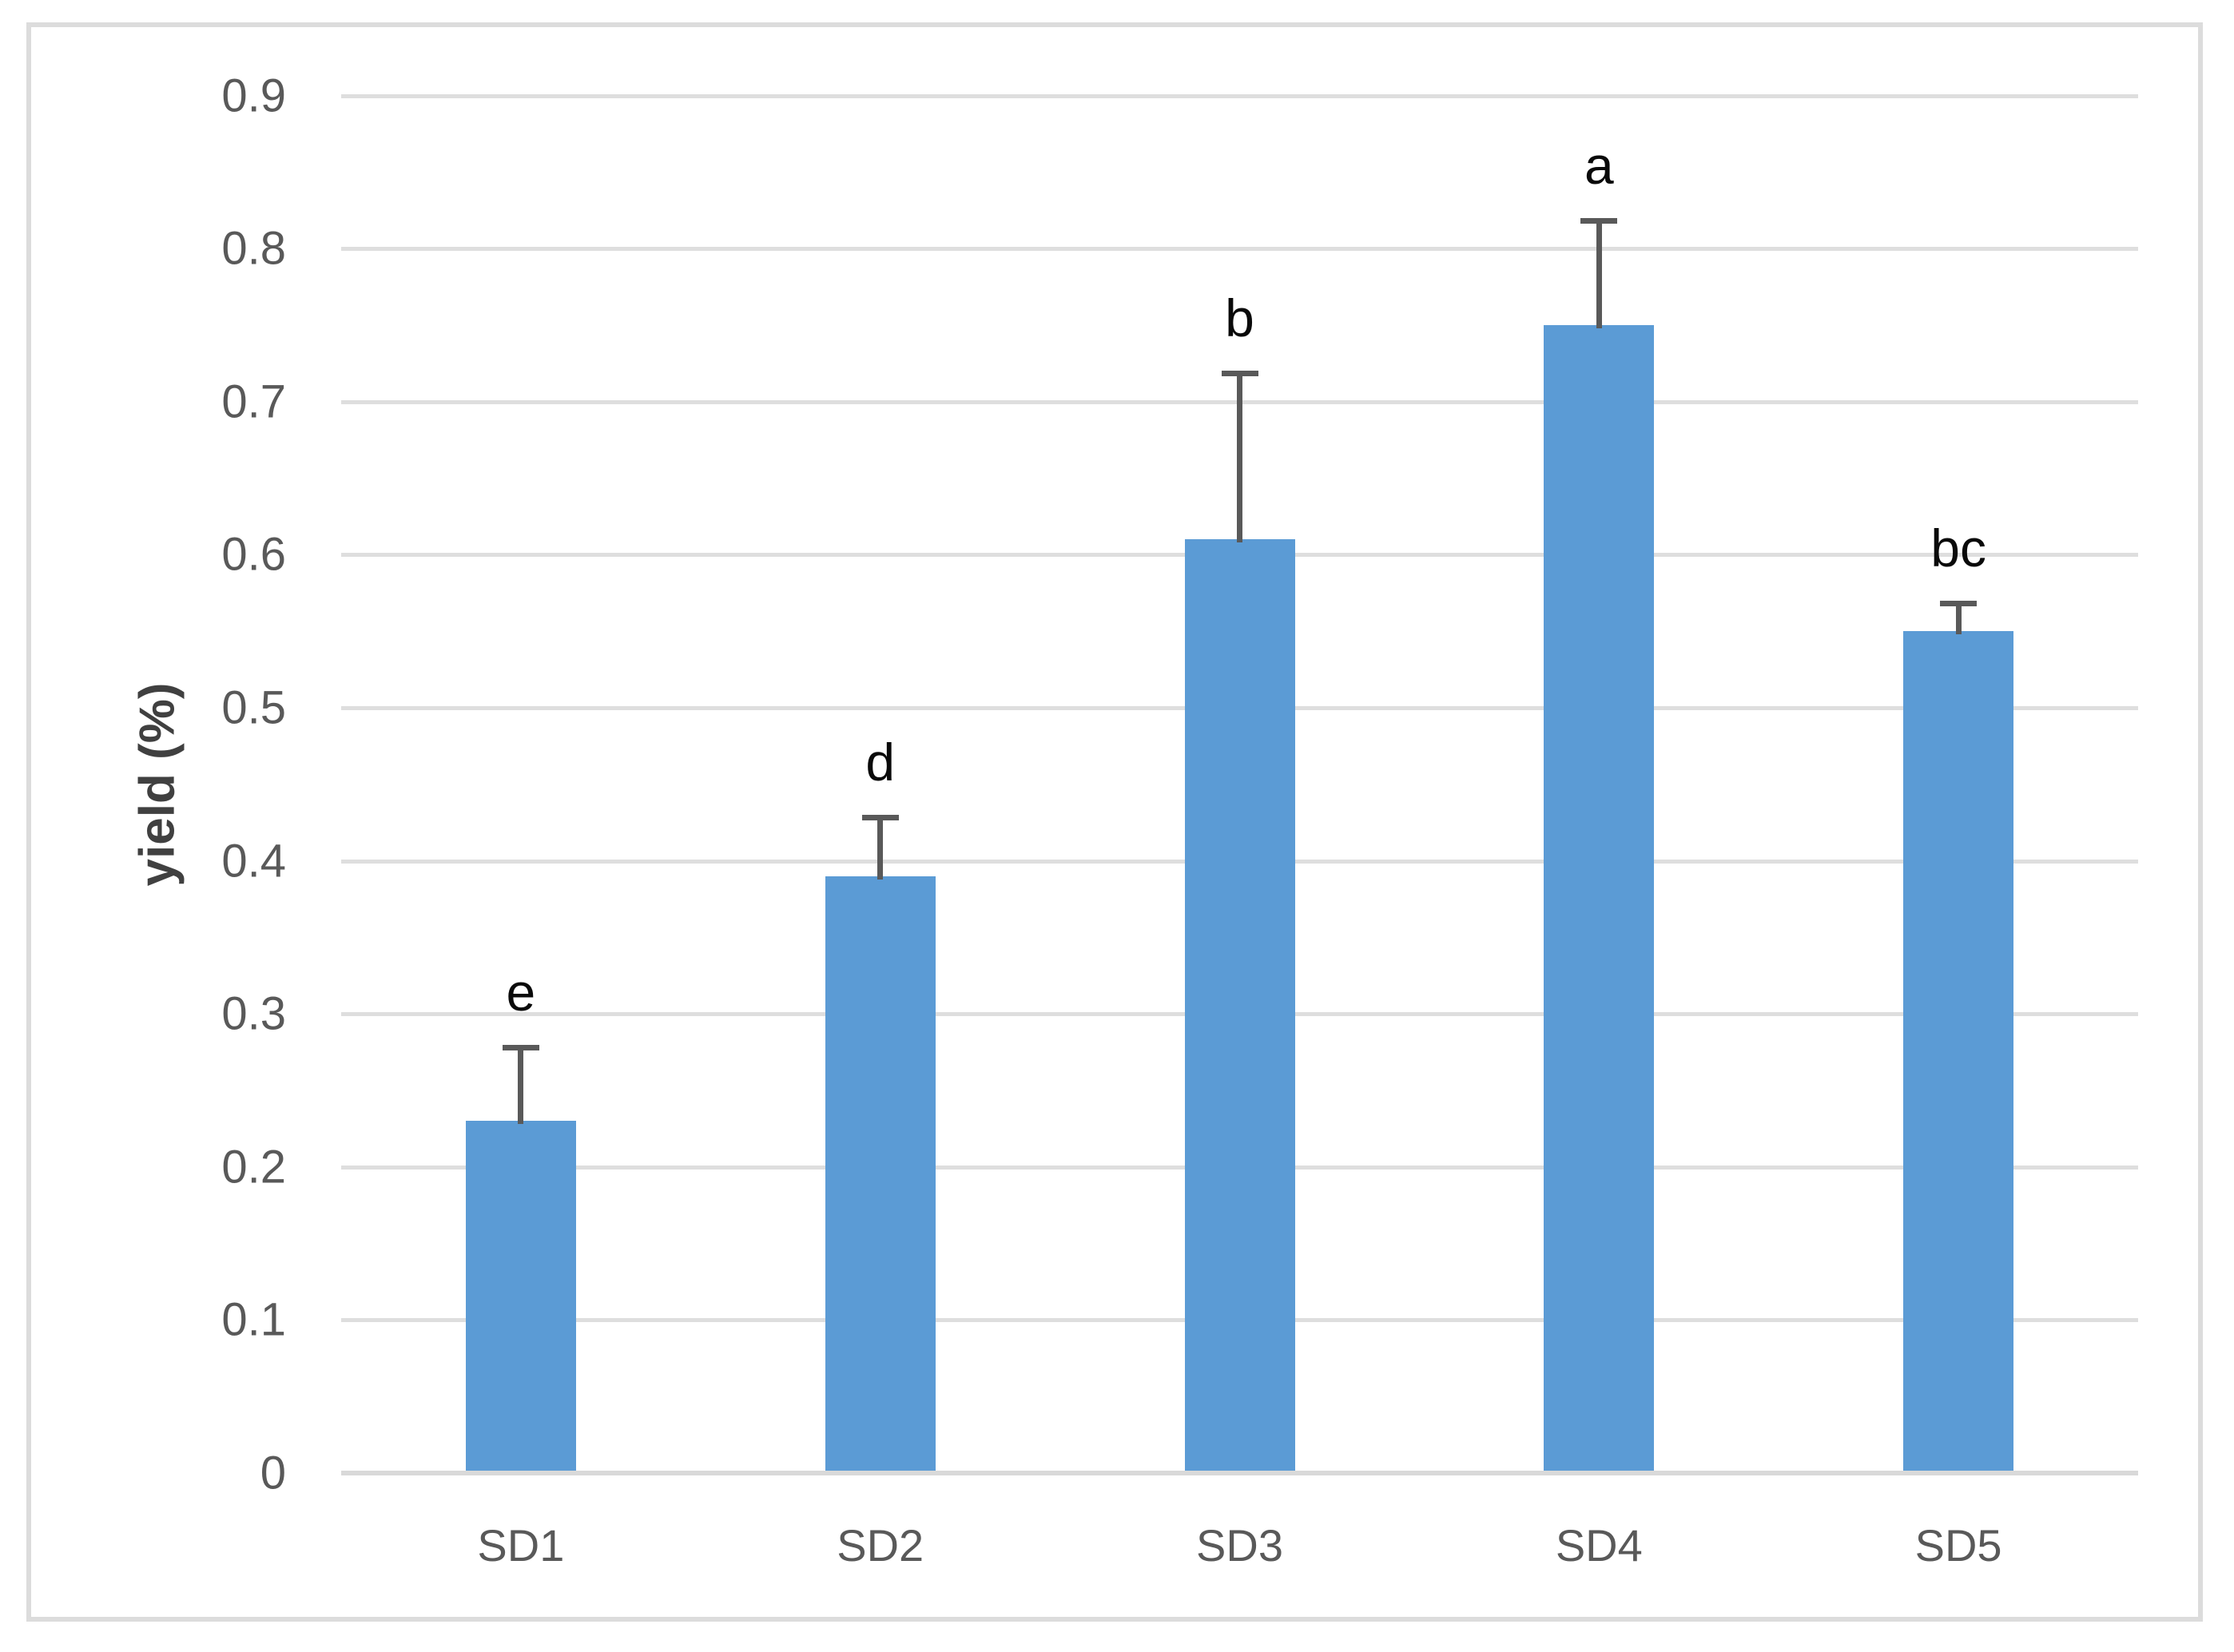 This screenshot has height=1652, width=2234. Describe the element at coordinates (1239, 1545) in the screenshot. I see `x-tick-label-SD3: SD3` at that location.